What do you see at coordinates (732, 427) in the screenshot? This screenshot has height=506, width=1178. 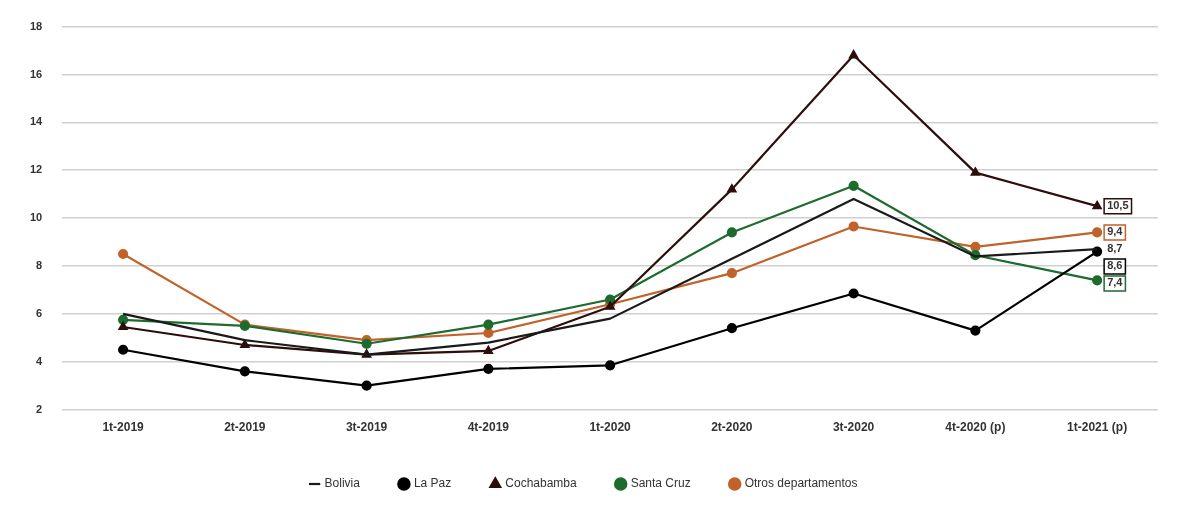 I see `x-tick-label: 2t-2020` at bounding box center [732, 427].